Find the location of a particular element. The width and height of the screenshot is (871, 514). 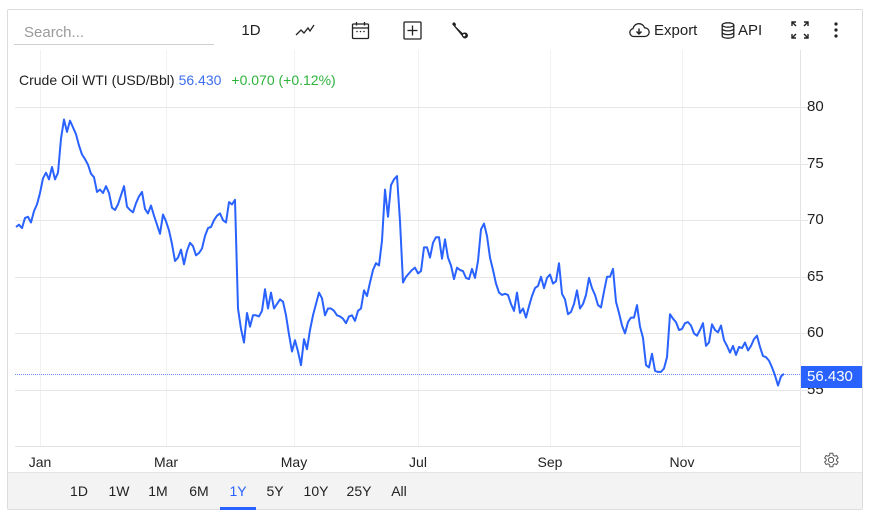

x-tick-label: Mar is located at coordinates (166, 462).